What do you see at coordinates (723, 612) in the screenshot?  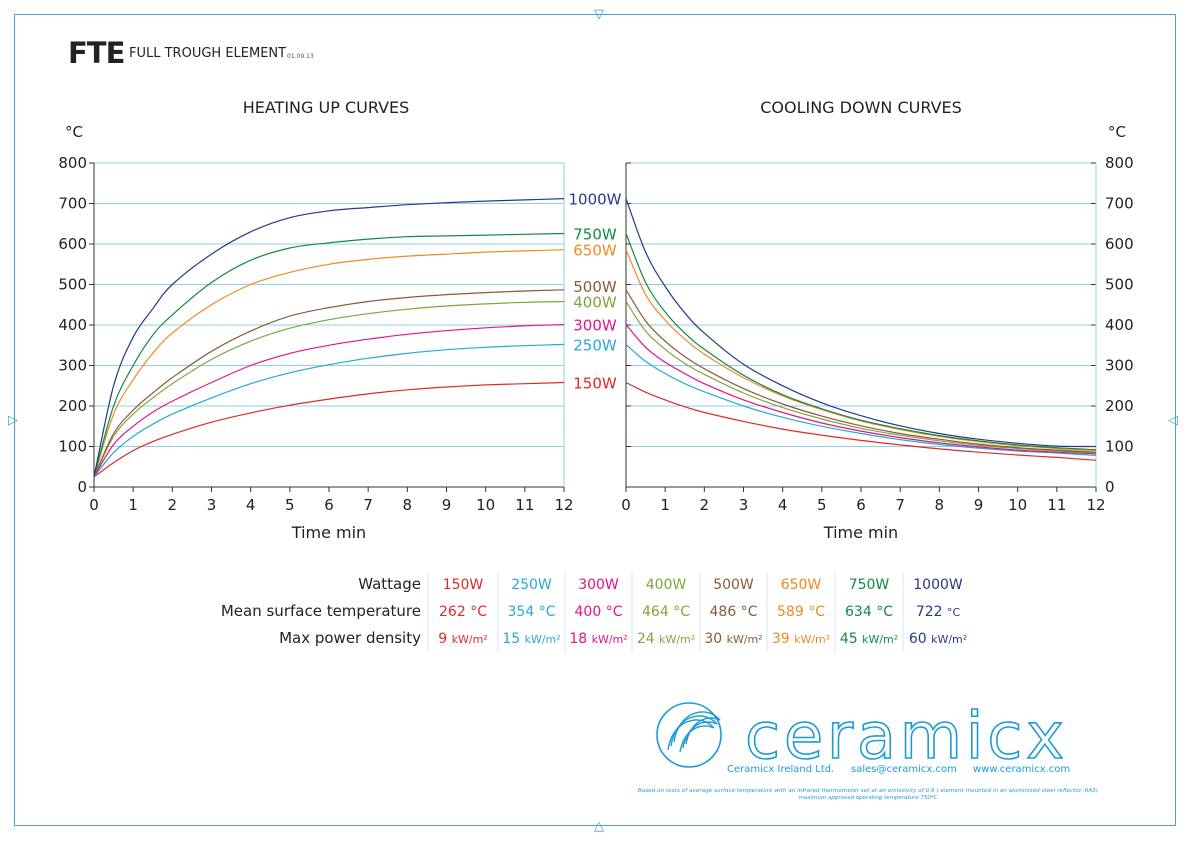 I see `temperature-value: 486` at bounding box center [723, 612].